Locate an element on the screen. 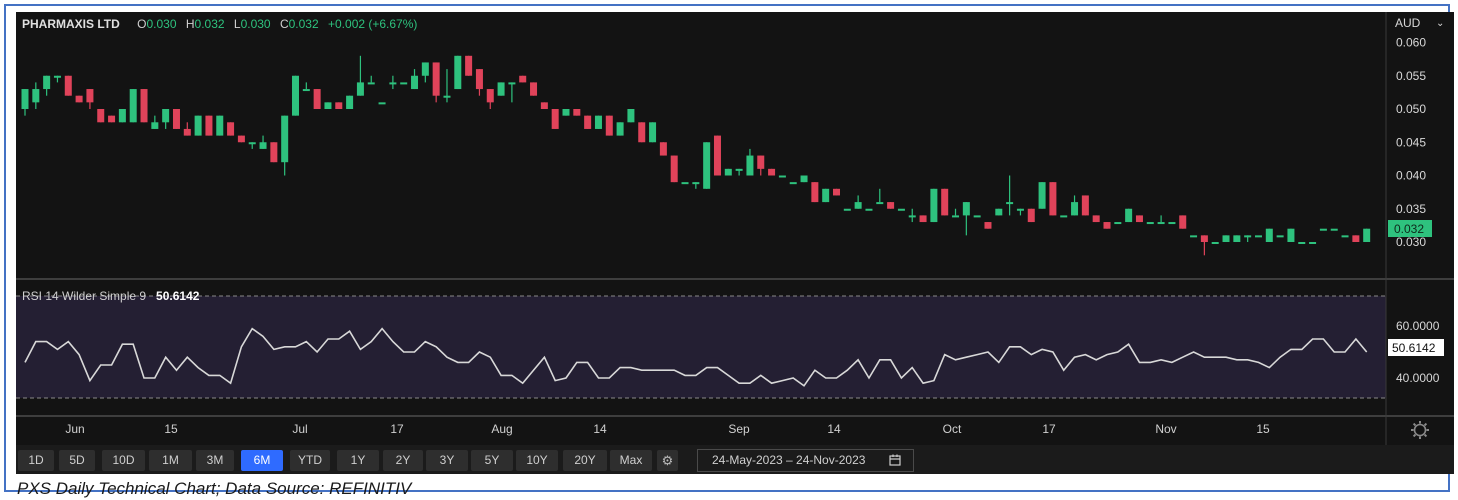  timeframe-button-1d: 1D is located at coordinates (36, 460).